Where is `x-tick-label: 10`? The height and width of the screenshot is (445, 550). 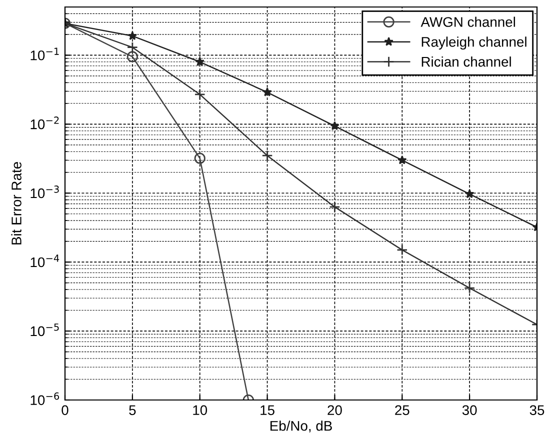
x-tick-label: 10 is located at coordinates (200, 410).